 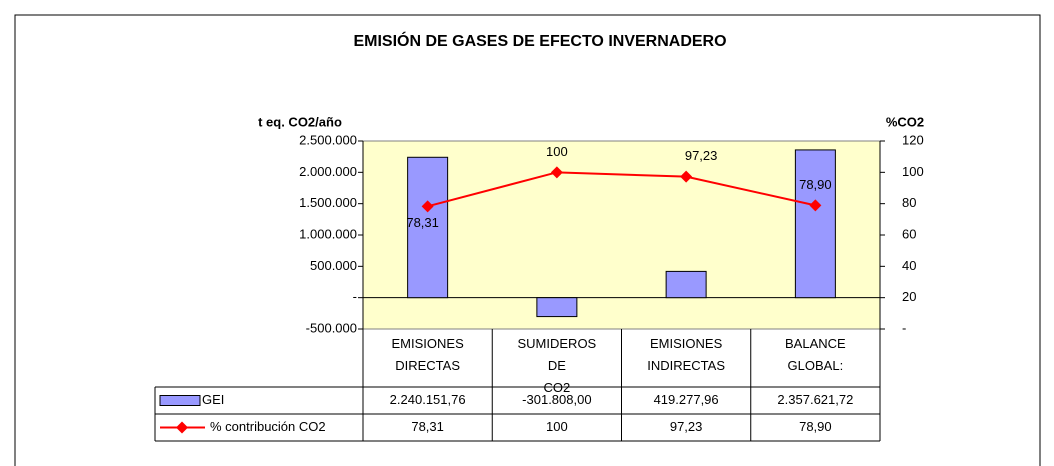 I want to click on table-cell: 2.240.151,76, so click(x=428, y=399).